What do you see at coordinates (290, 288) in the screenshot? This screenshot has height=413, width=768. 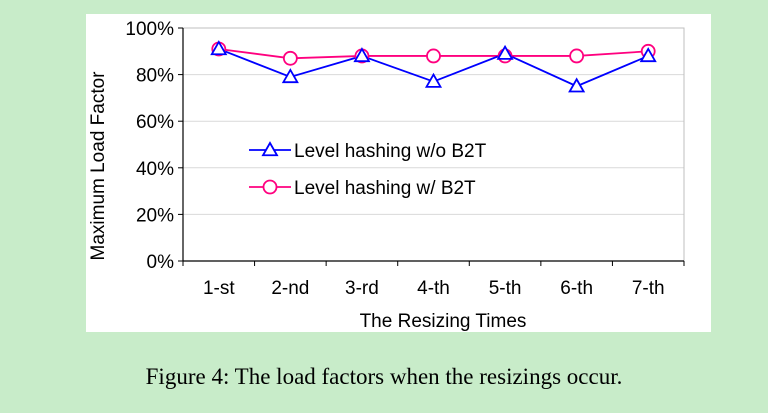 I see `x-tick-label: 2-nd` at bounding box center [290, 288].